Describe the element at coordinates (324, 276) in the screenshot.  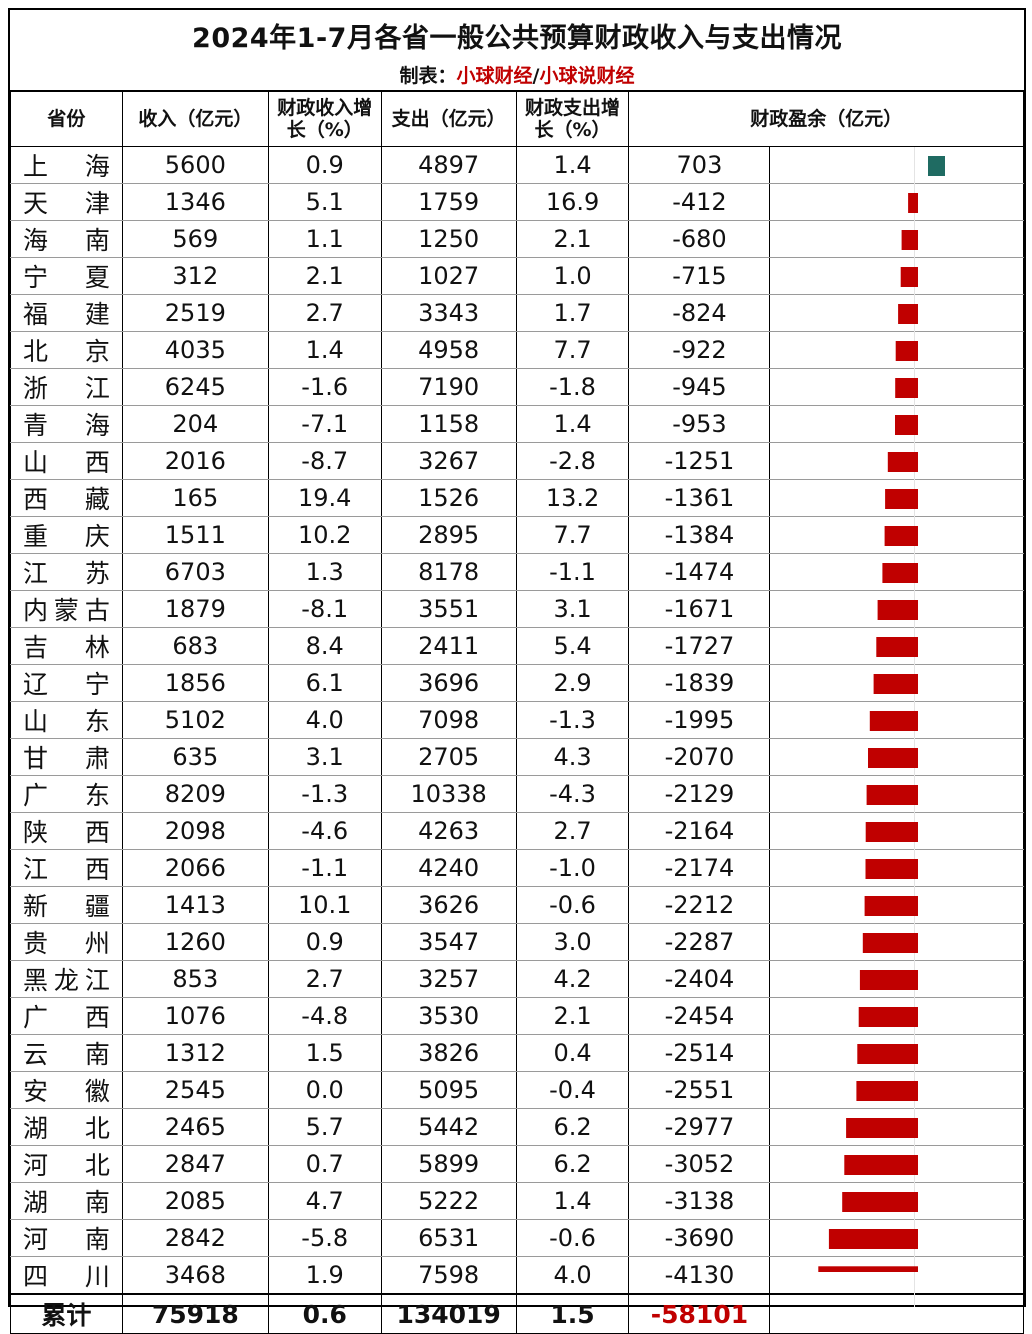
I see `cell-revenue-growth: 2.1` at that location.